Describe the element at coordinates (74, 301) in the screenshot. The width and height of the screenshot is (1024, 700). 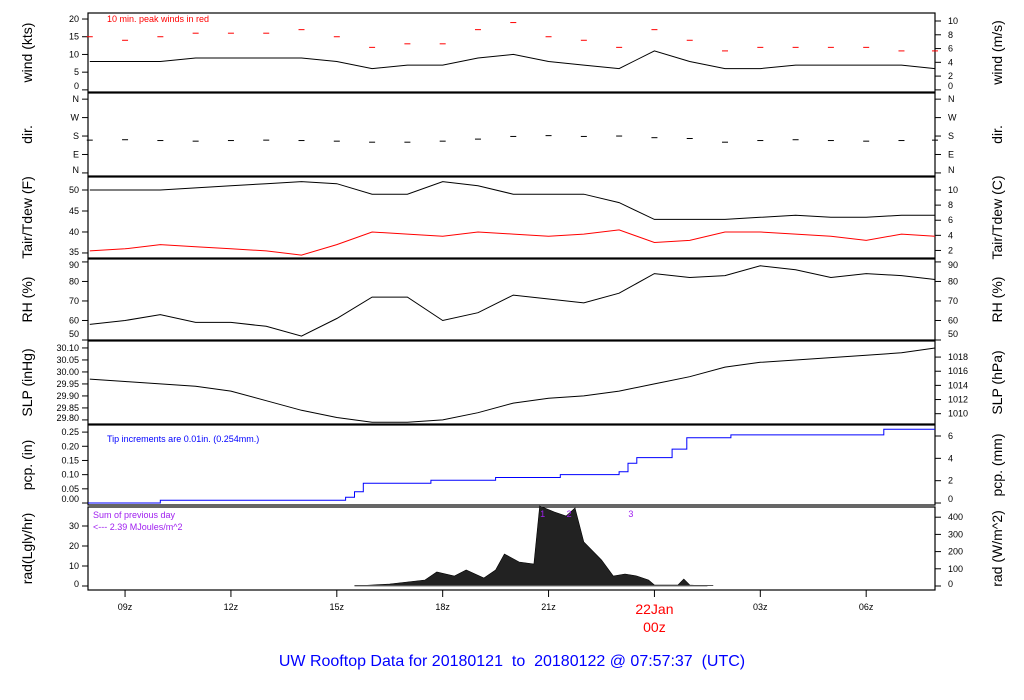
I see `y-tick-label: 70` at that location.